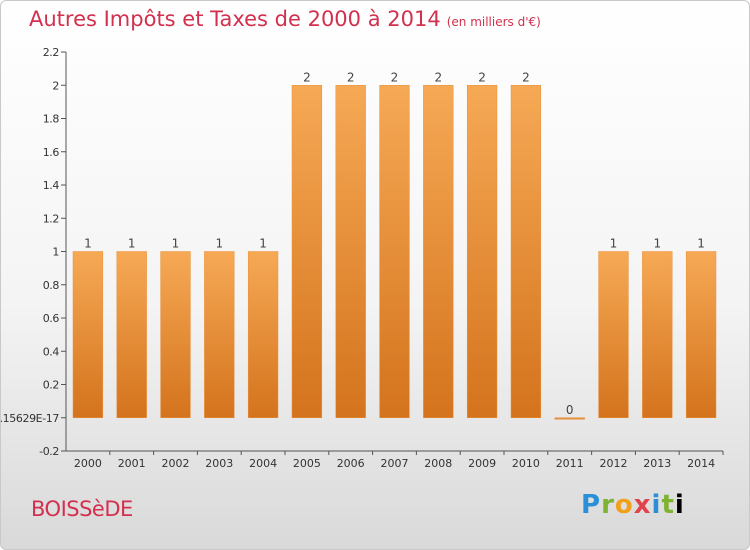 The height and width of the screenshot is (550, 750). Describe the element at coordinates (570, 410) in the screenshot. I see `data-label: 0` at that location.